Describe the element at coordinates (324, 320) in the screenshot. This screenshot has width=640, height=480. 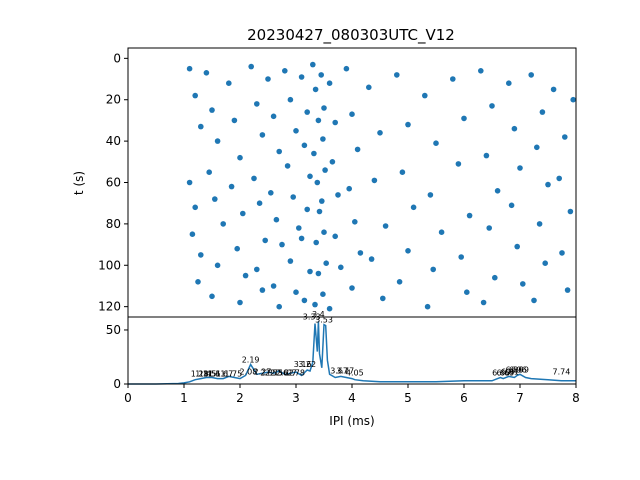
I see `peak-label: 3.53` at that location.